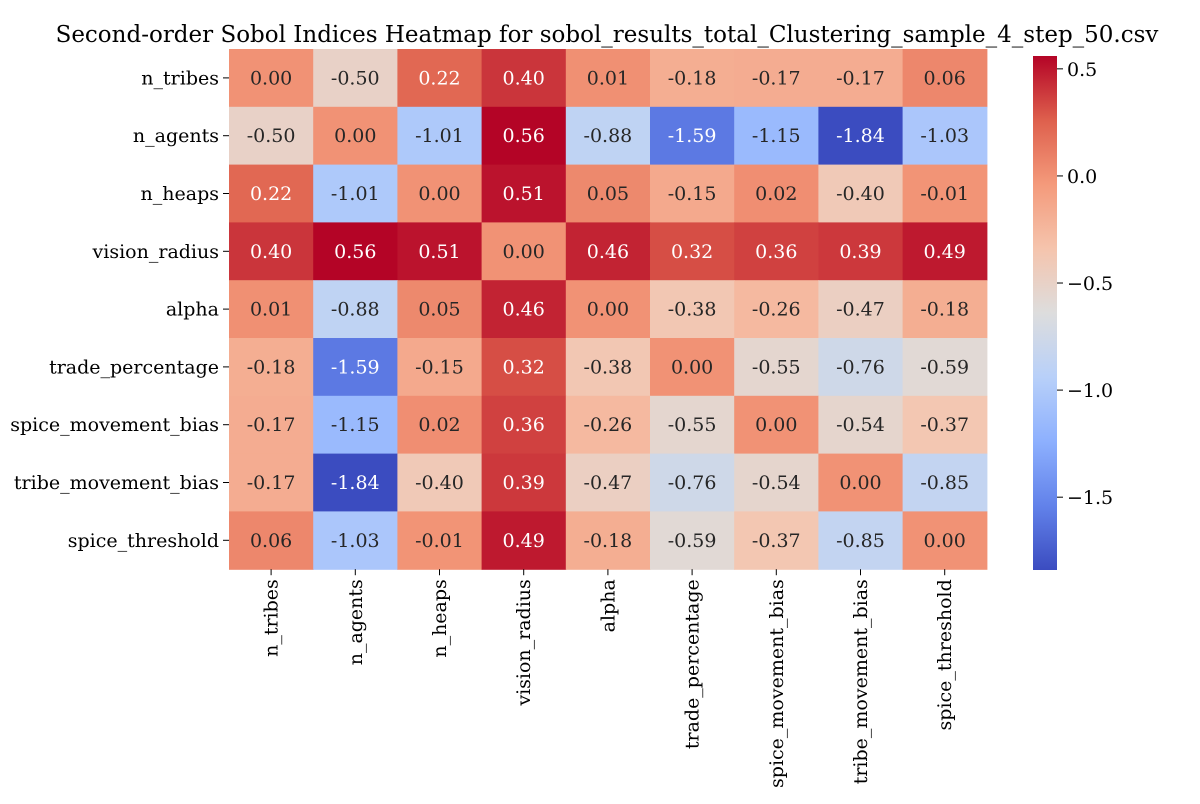 This screenshot has width=1200, height=804. What do you see at coordinates (440, 618) in the screenshot?
I see `column-label-2: n_heaps` at bounding box center [440, 618].